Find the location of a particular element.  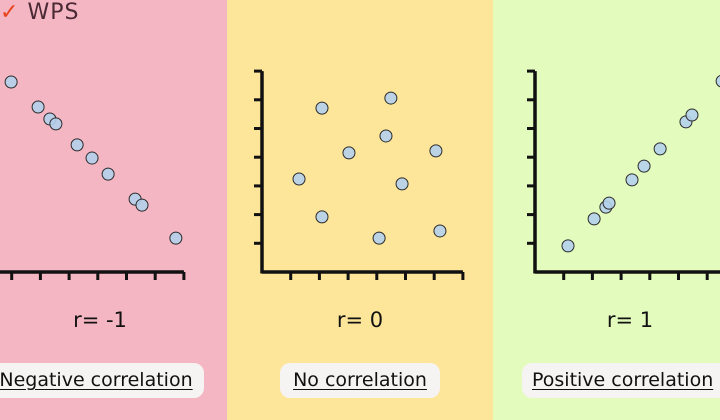

none-title: No correlation is located at coordinates (360, 380).